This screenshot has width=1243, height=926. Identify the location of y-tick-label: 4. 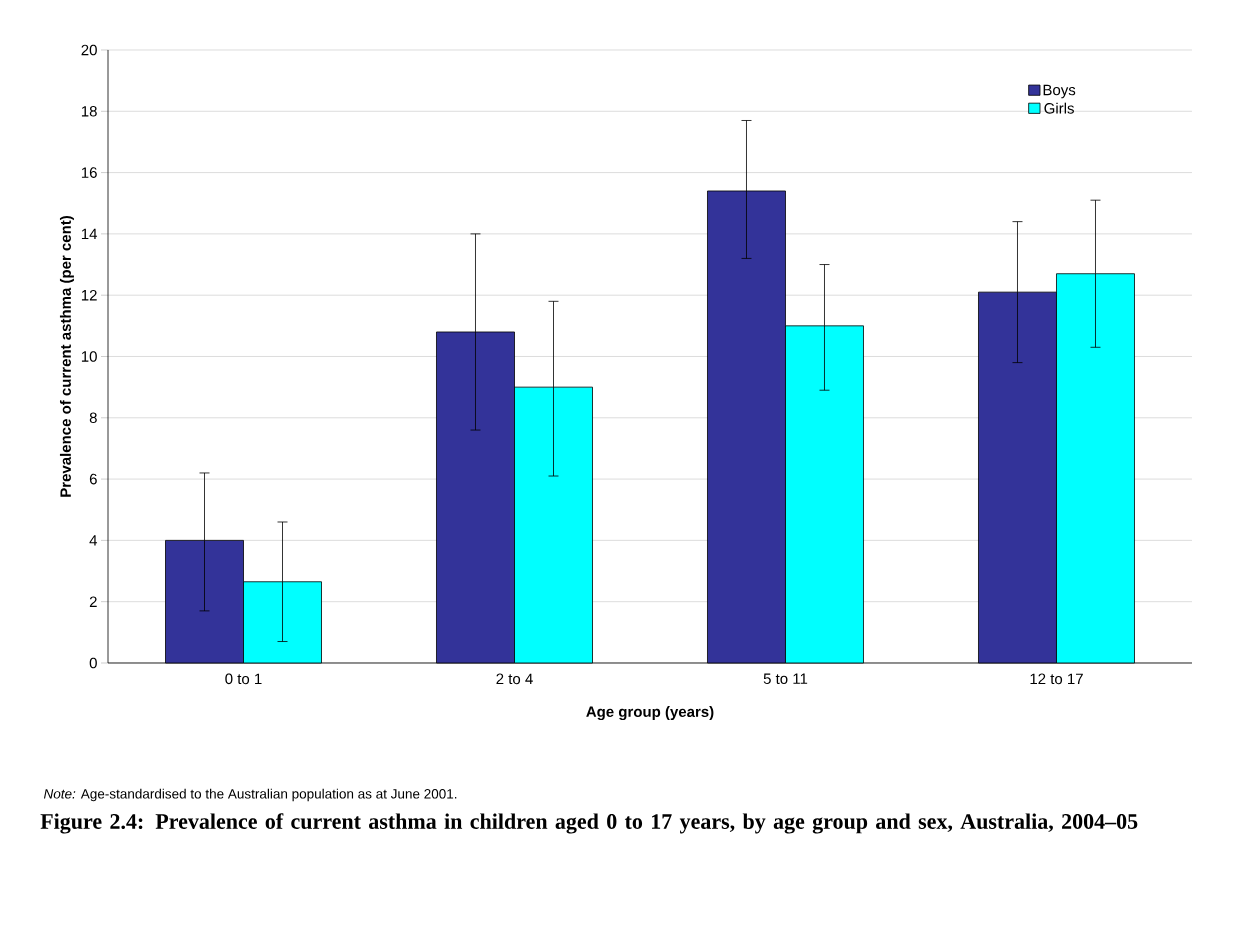
(93, 540).